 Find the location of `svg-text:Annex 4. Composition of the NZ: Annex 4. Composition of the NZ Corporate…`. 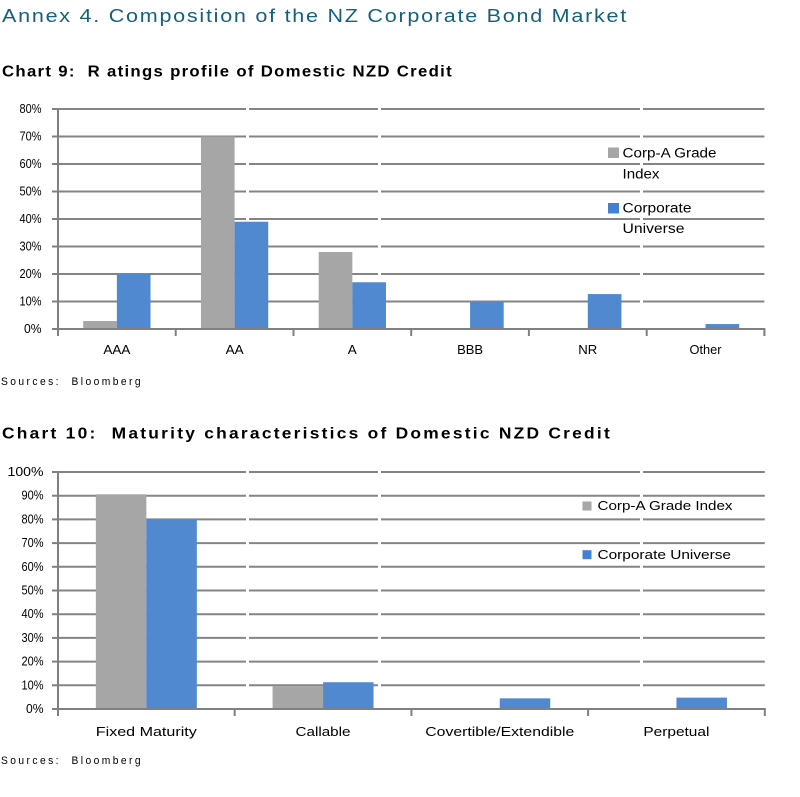

svg-text:Annex 4. Composition of the NZ: Annex 4. Composition of the NZ Corporate… is located at coordinates (315, 15).